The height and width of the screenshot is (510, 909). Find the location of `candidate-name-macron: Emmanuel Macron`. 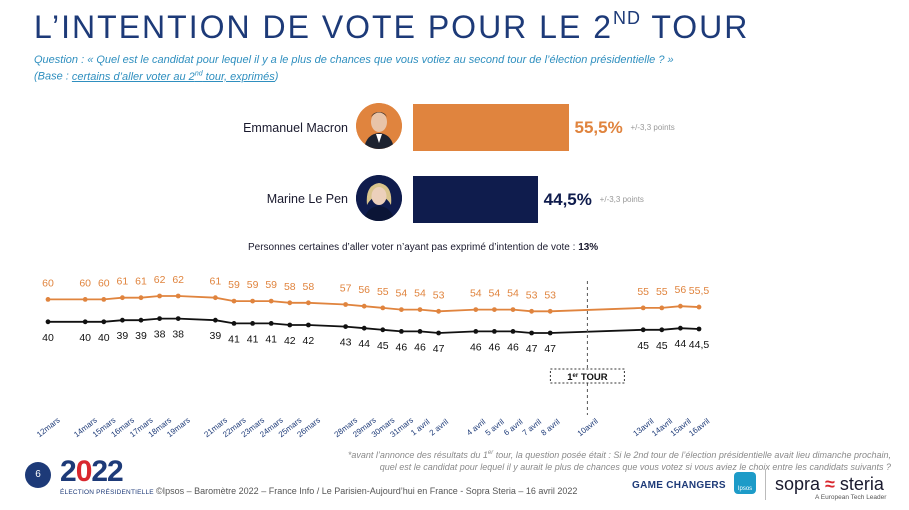

candidate-name-macron: Emmanuel Macron is located at coordinates (295, 128).